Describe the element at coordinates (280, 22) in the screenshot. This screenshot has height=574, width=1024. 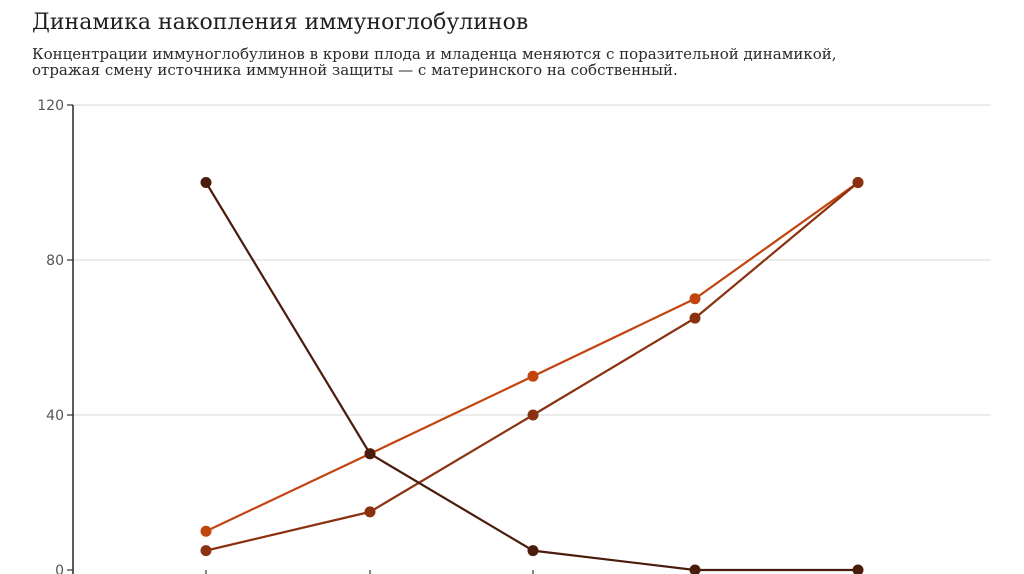
I see `chart-title: Динамика накопления иммуноглобулинов` at that location.